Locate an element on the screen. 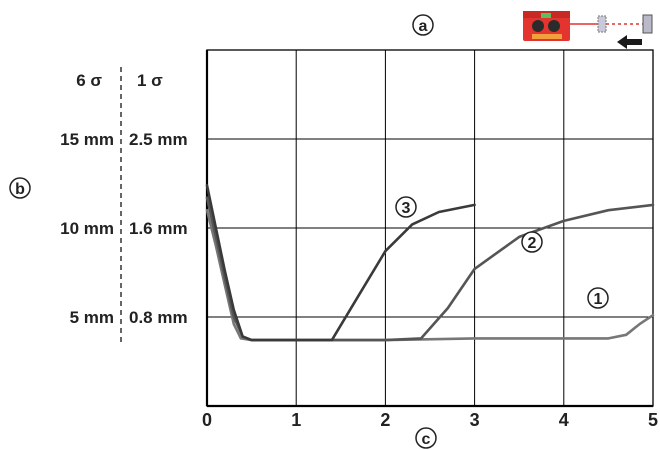  y-tick-label-6sigma: 10 mm is located at coordinates (87, 228).